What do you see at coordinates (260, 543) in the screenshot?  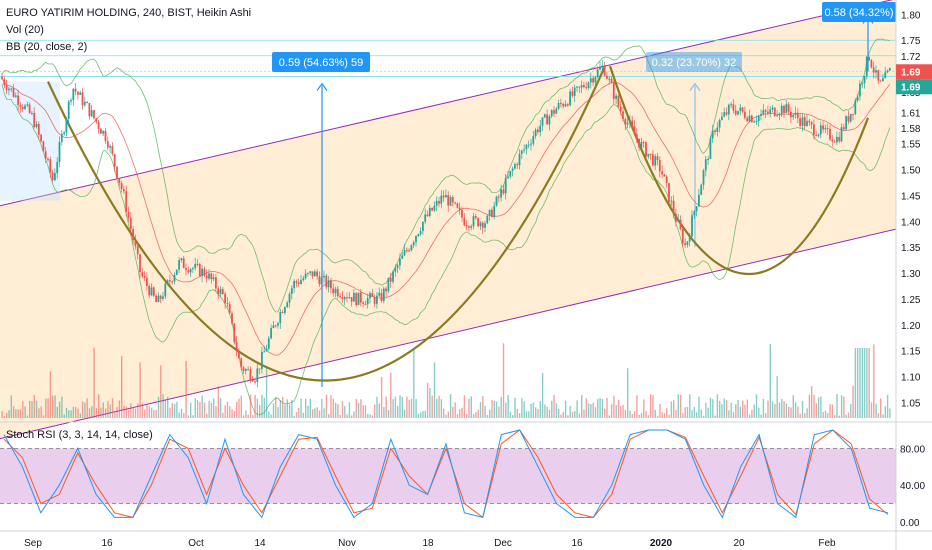 I see `time-tick-label: 14` at bounding box center [260, 543].